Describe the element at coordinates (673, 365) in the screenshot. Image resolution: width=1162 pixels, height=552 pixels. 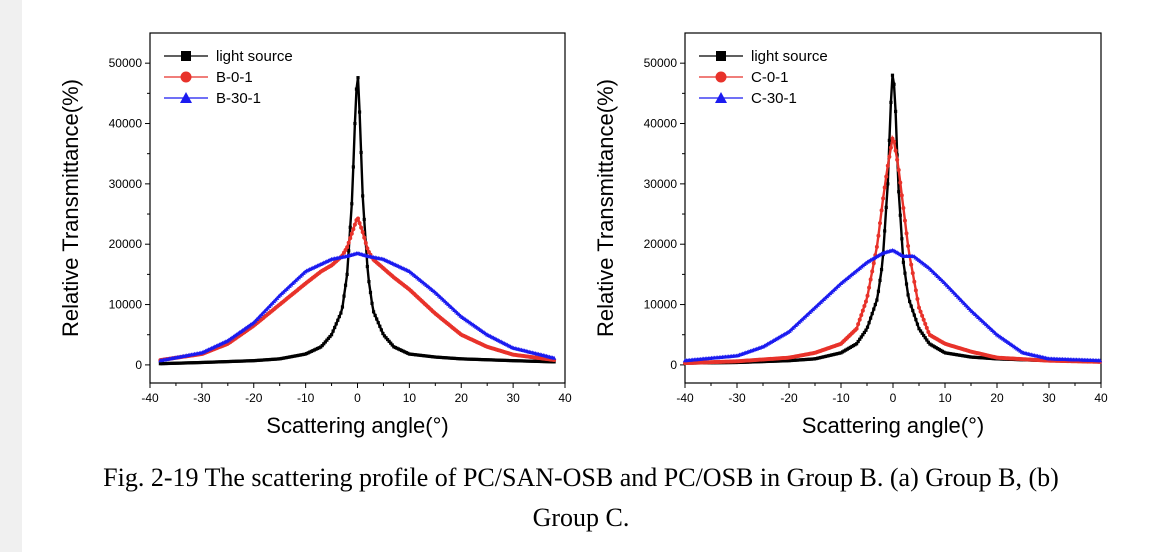
I see `y-tick-label: 0` at that location.